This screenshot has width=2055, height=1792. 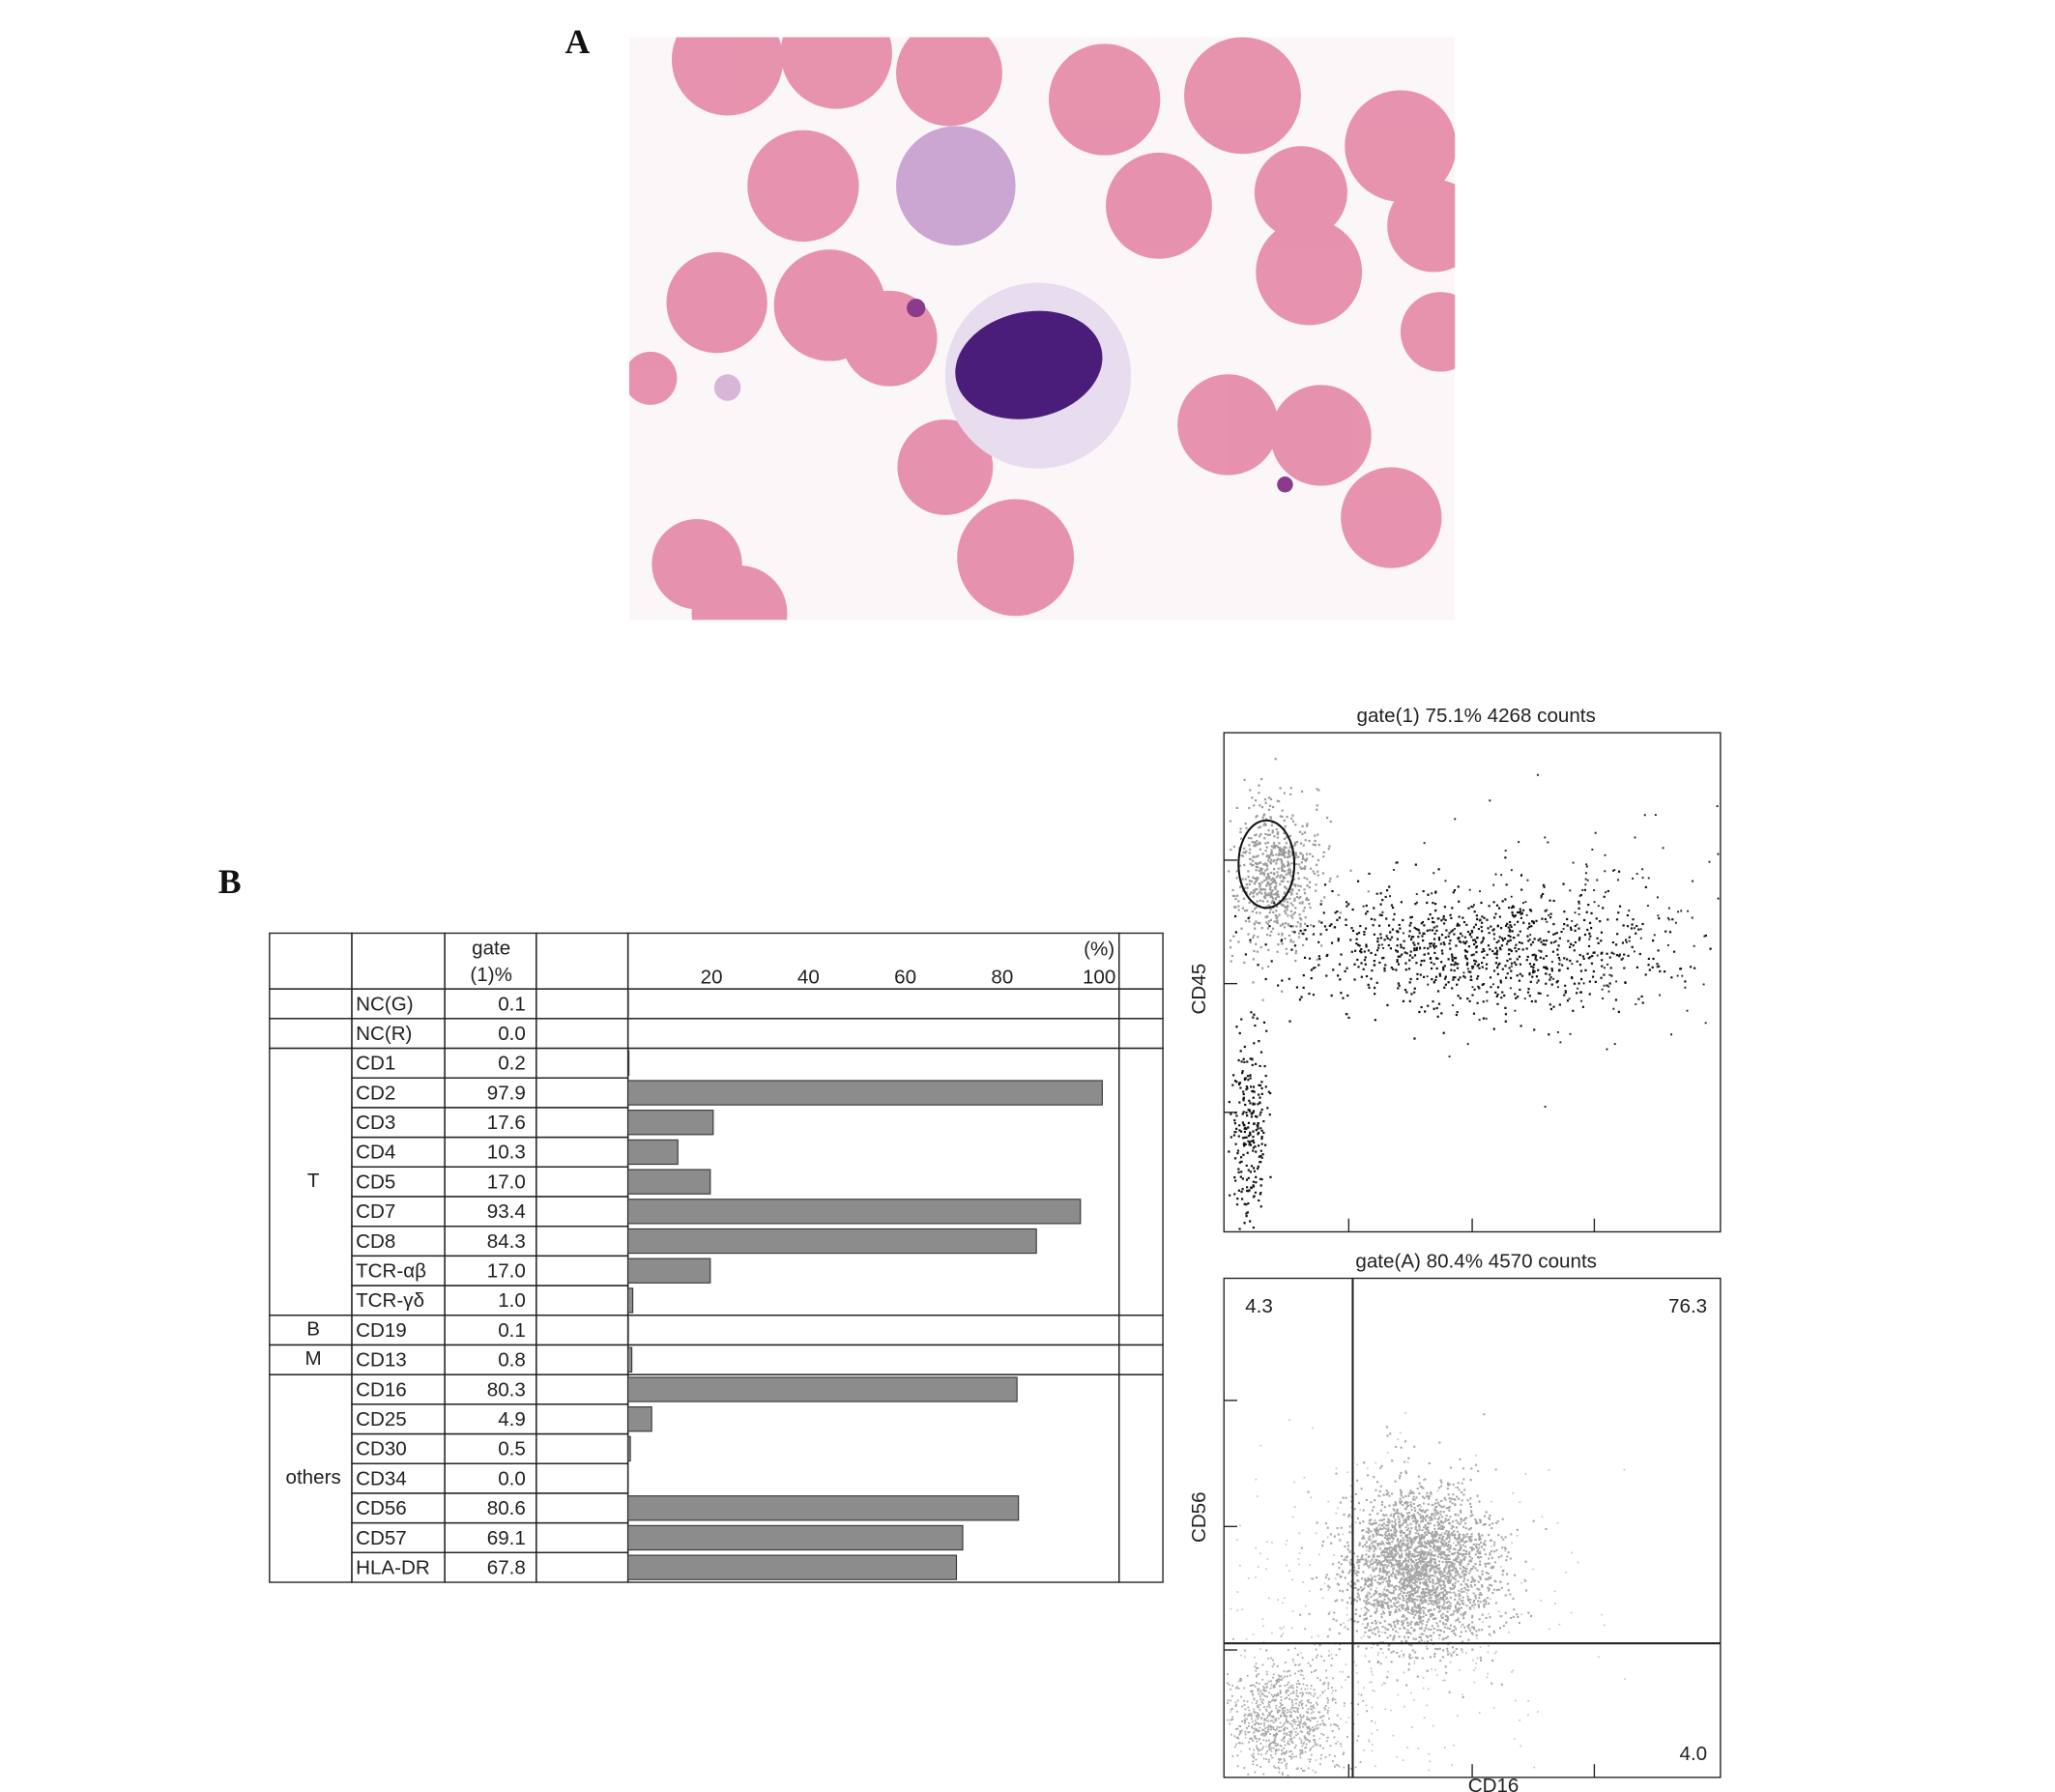 What do you see at coordinates (1099, 978) in the screenshot?
I see `axis-tick-label: 100` at bounding box center [1099, 978].